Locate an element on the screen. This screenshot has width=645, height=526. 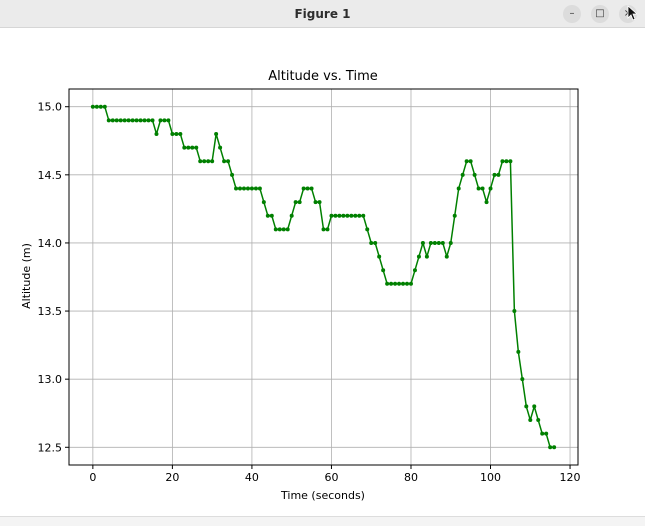
x-tick-label: 60 is located at coordinates (331, 477).